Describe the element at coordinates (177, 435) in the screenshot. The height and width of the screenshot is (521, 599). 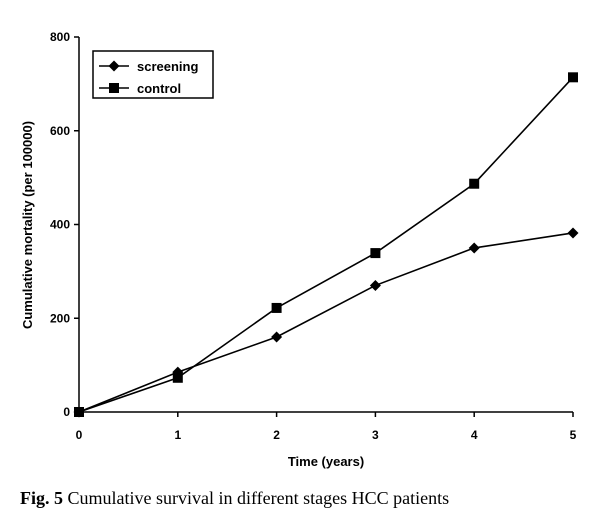
I see `x-tick-label: 1` at that location.